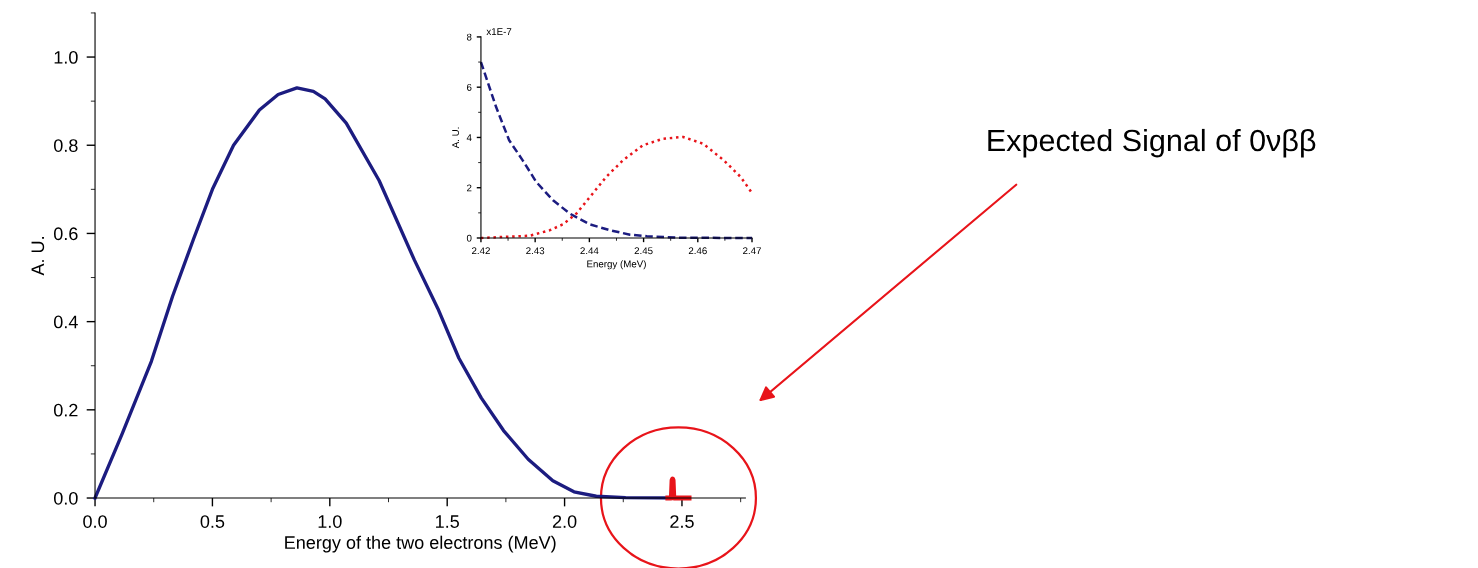 The width and height of the screenshot is (1478, 568). I want to click on y-tick-label: 6, so click(469, 87).